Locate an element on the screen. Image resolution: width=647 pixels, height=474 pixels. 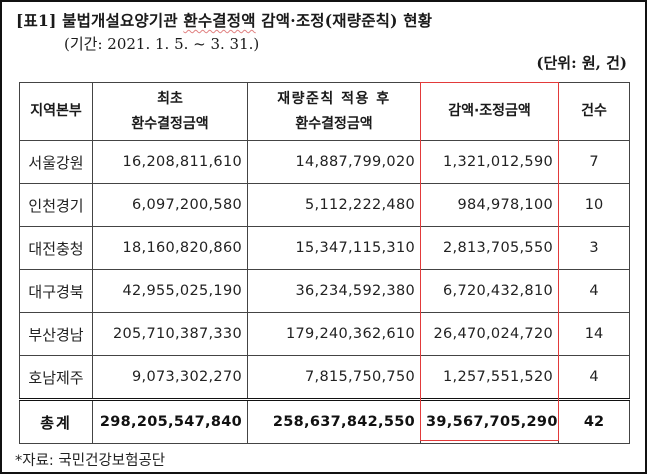
initial-amount-cell: 16,208,811,610 is located at coordinates (170, 162).